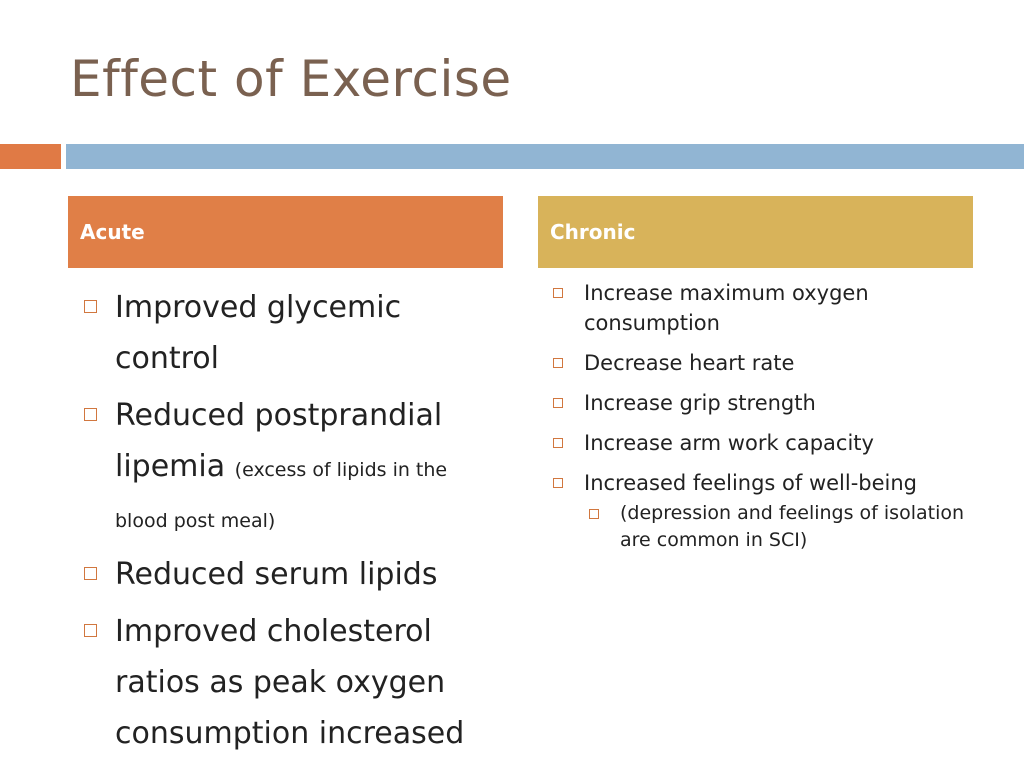 Image resolution: width=1024 pixels, height=768 pixels. Describe the element at coordinates (276, 574) in the screenshot. I see `list-item-text: Reduced serum lipids` at that location.